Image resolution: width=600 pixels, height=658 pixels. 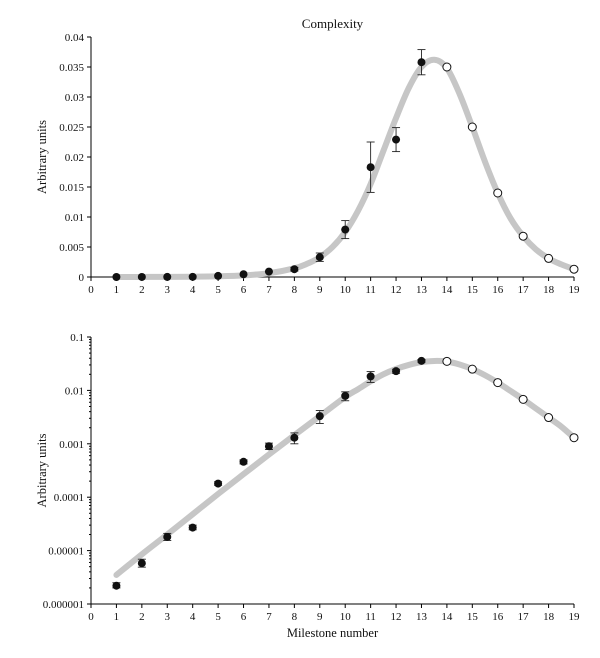 What do you see at coordinates (82, 278) in the screenshot?
I see `y-tick-label: 0` at bounding box center [82, 278].